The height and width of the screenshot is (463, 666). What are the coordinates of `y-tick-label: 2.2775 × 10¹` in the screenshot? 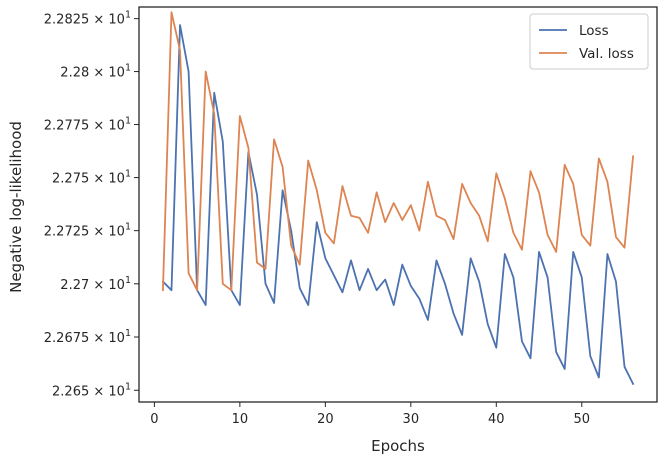 It's located at (87, 125).